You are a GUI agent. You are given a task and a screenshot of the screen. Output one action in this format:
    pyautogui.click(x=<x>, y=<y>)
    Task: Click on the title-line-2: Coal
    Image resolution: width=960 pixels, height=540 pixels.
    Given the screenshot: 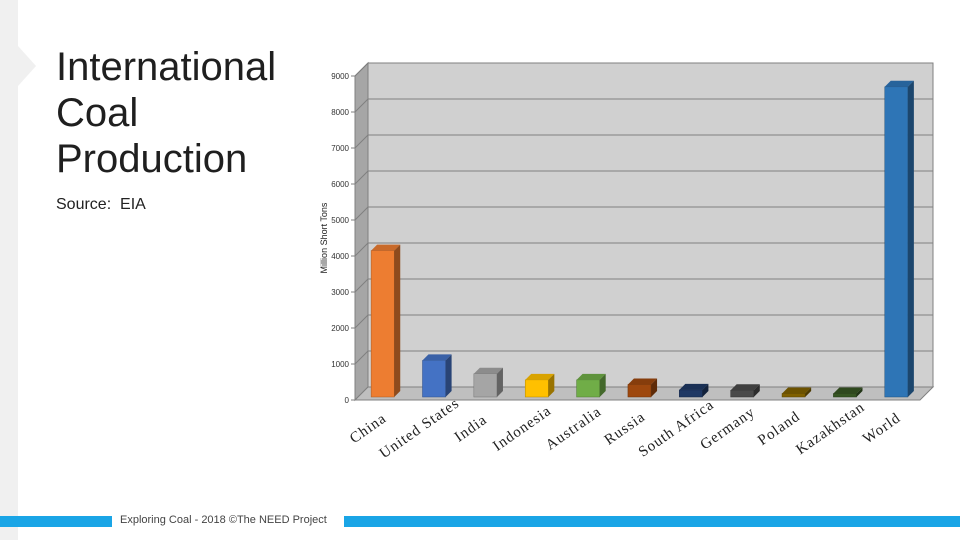 What is the action you would take?
    pyautogui.click(x=97, y=113)
    